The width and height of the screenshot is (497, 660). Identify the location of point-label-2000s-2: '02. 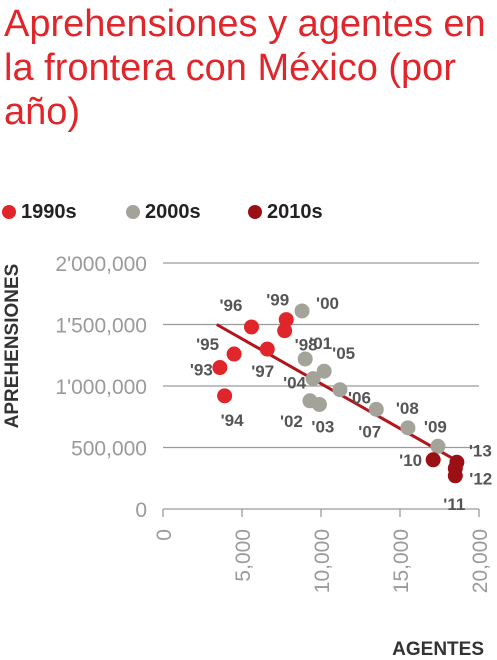
(291, 421).